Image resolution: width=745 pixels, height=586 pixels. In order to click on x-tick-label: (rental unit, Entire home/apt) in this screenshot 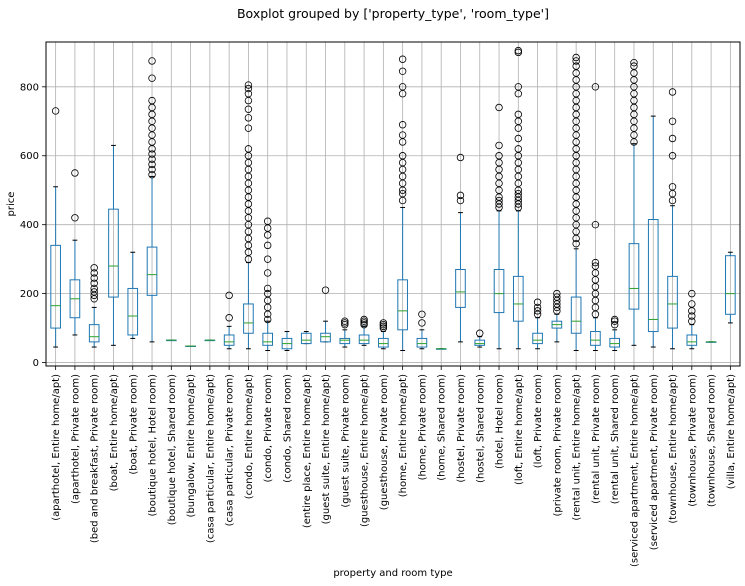, I will do `click(577, 447)`.